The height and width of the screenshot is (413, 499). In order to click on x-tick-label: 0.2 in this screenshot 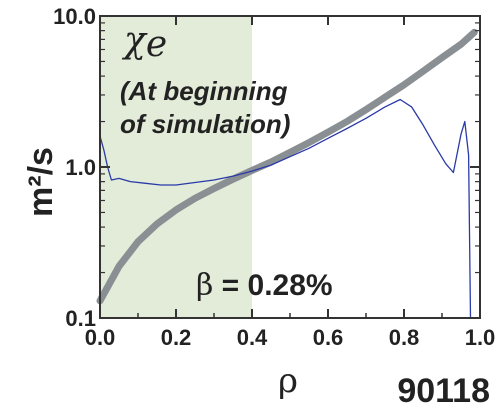, I will do `click(176, 337)`.